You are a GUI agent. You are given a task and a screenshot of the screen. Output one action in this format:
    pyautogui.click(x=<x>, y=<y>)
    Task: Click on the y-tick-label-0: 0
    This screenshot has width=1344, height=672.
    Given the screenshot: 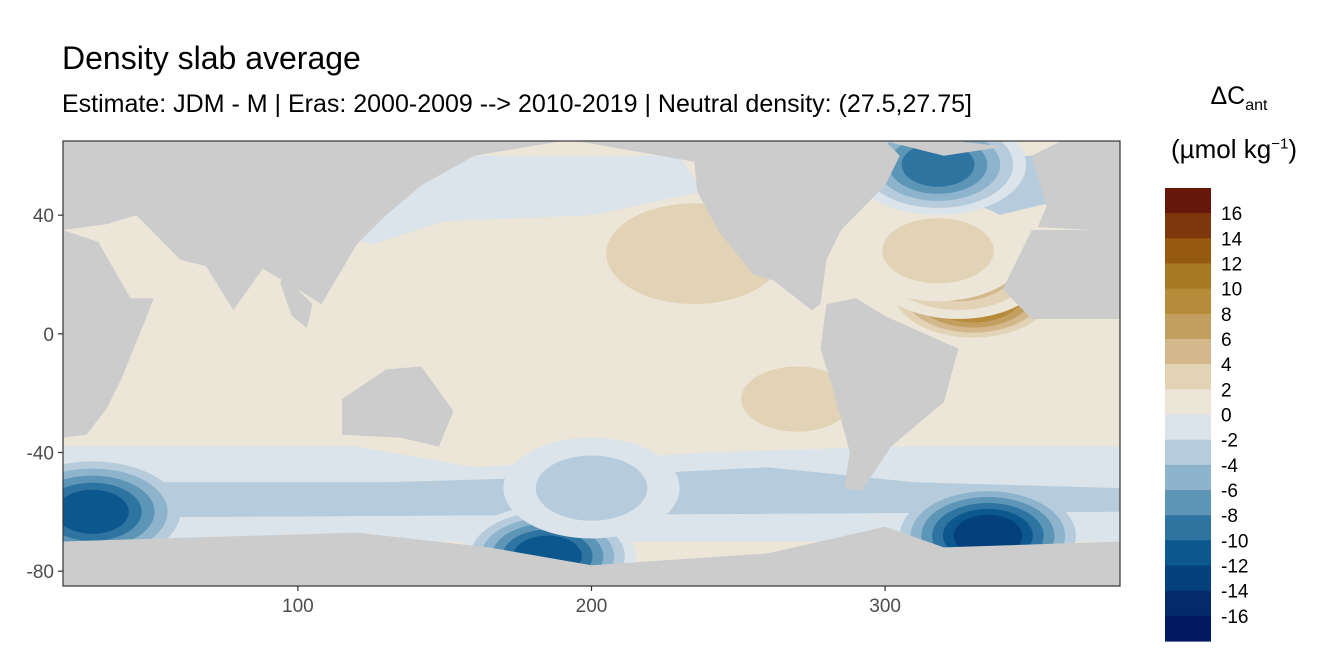 What is the action you would take?
    pyautogui.click(x=48, y=335)
    